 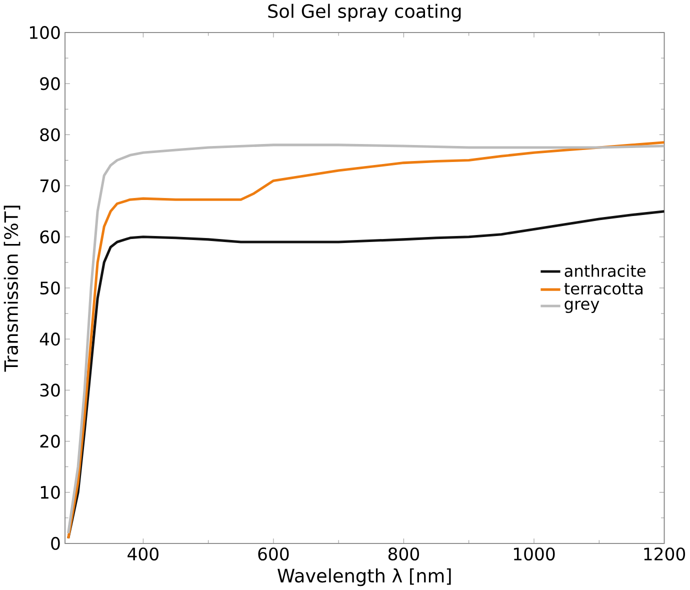 I want to click on legend-label: terracotta, so click(x=603, y=289).